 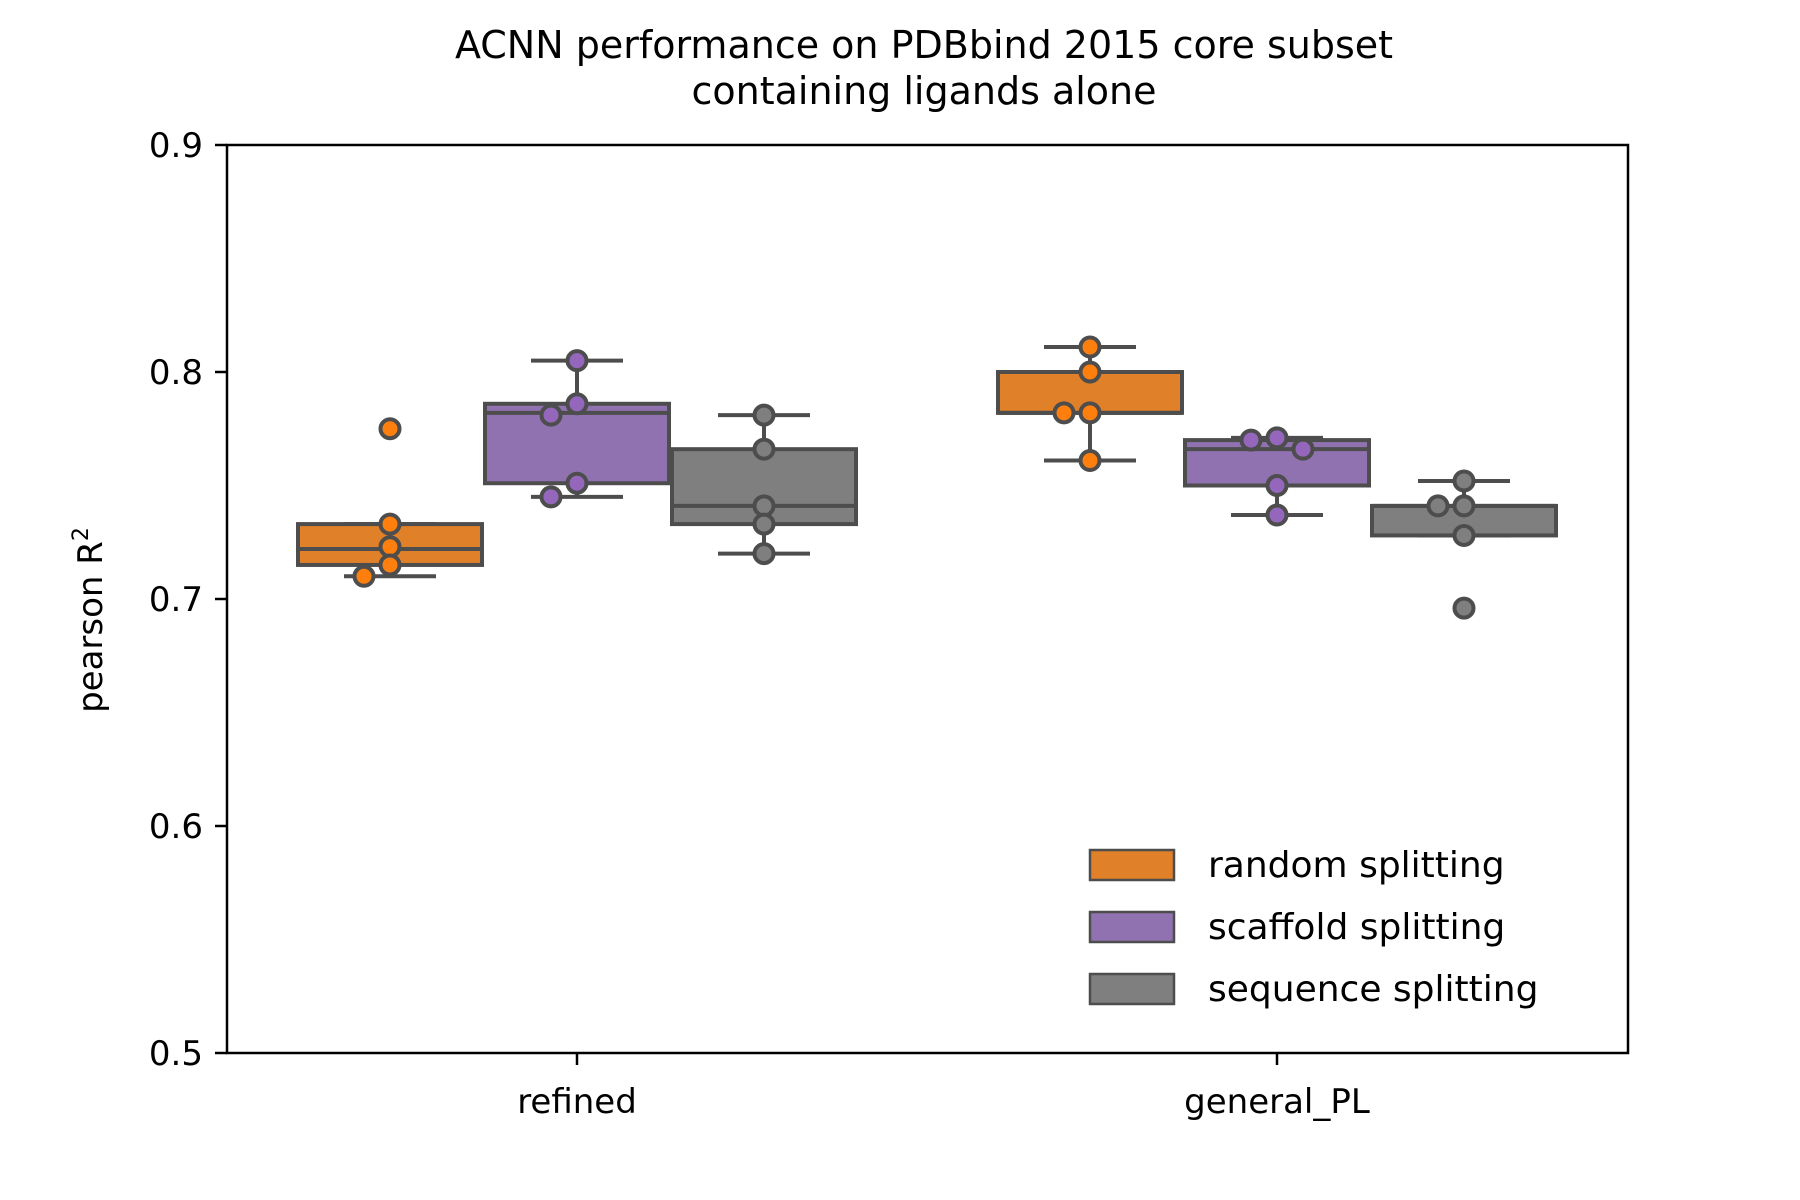 I want to click on box-iqr, so click(x=577, y=443).